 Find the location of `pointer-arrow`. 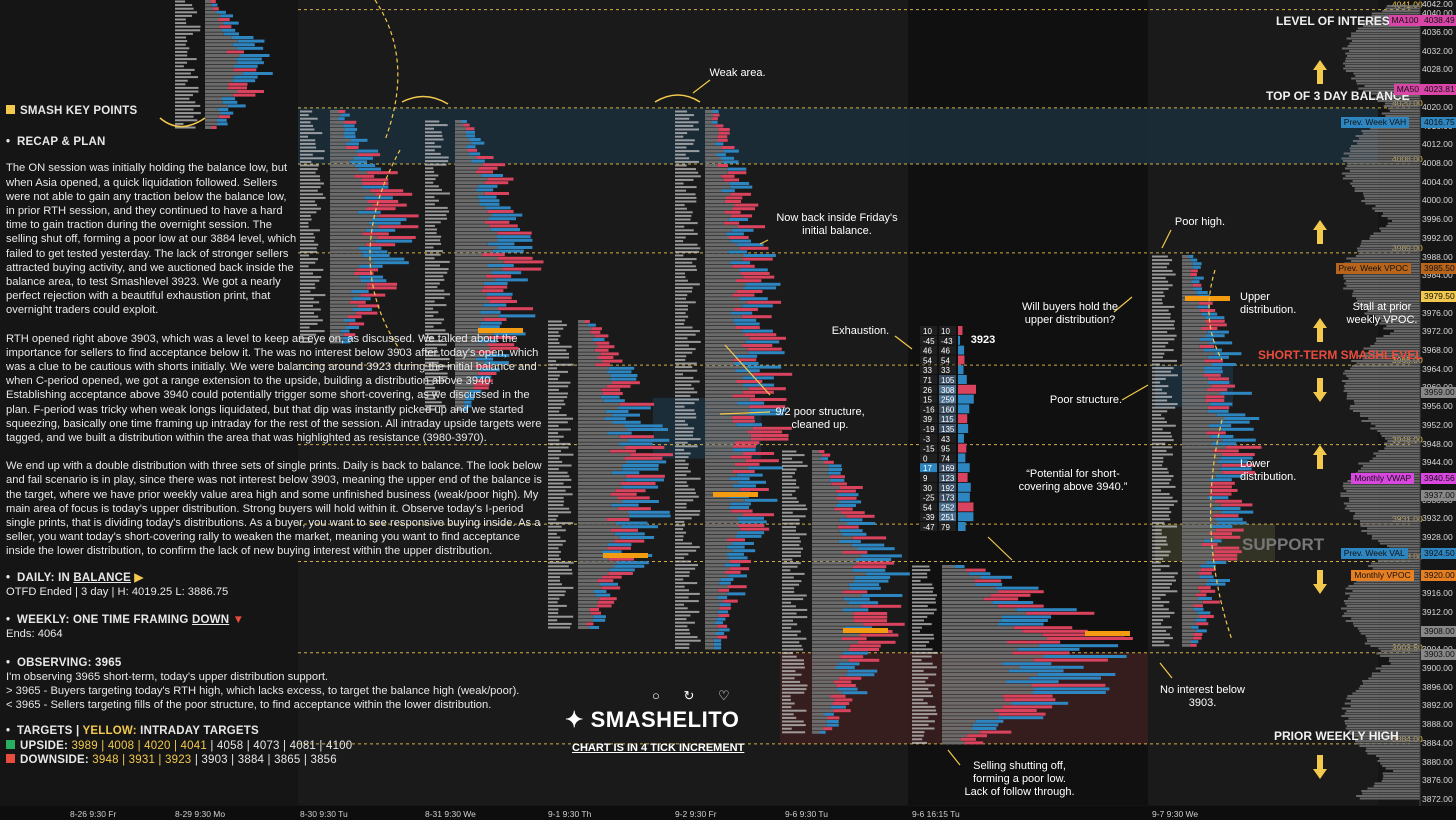

pointer-arrow is located at coordinates (701, 86).